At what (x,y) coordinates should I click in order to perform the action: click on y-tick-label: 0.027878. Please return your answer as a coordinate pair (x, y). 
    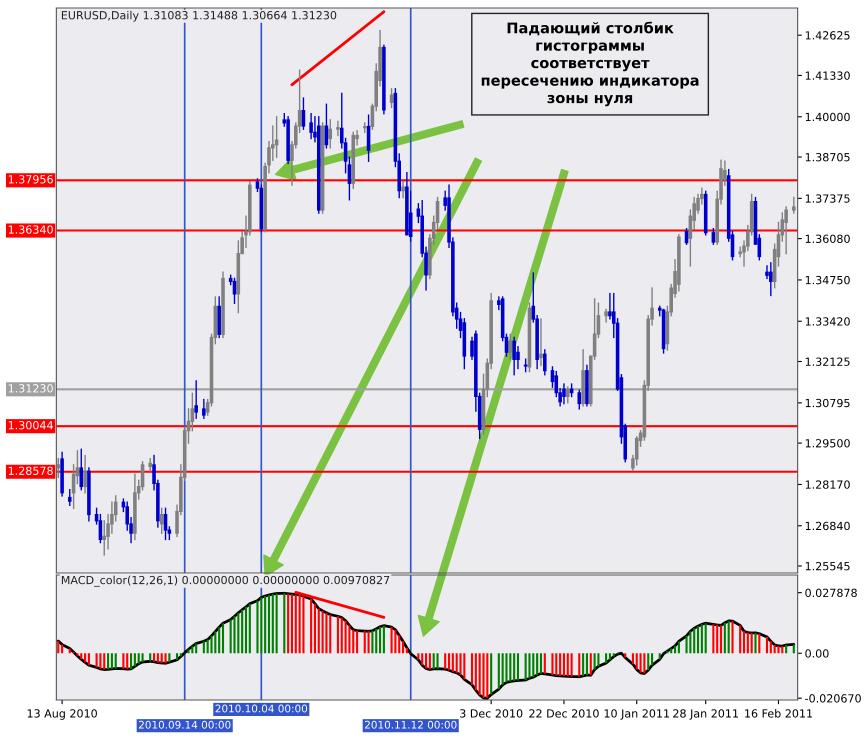
    Looking at the image, I should click on (831, 593).